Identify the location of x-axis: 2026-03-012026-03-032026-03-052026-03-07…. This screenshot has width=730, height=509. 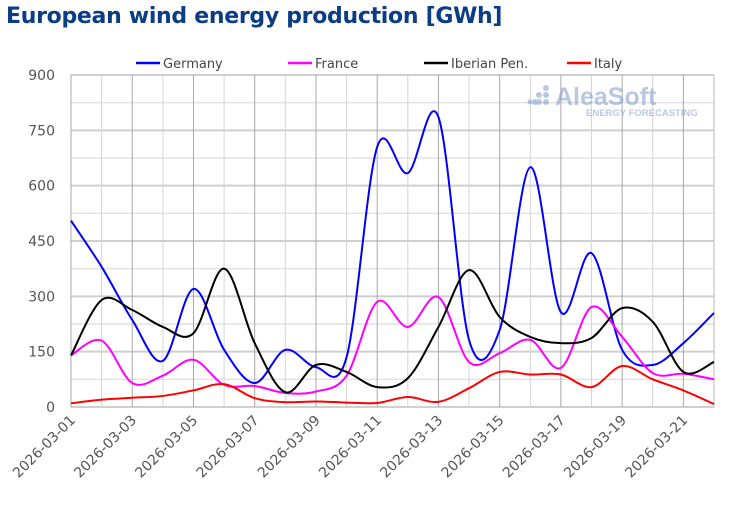
(350, 447).